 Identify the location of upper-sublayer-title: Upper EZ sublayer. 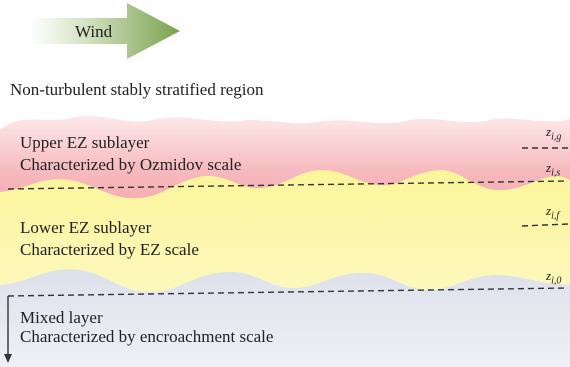
(85, 142).